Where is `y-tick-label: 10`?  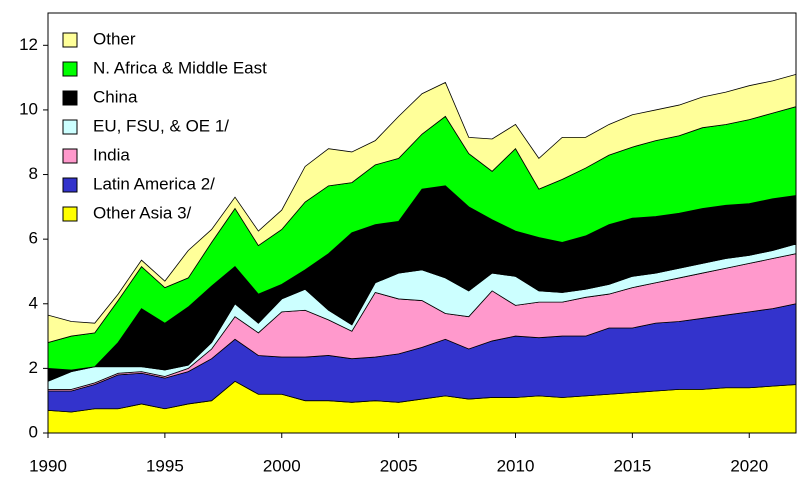 y-tick-label: 10 is located at coordinates (28, 108).